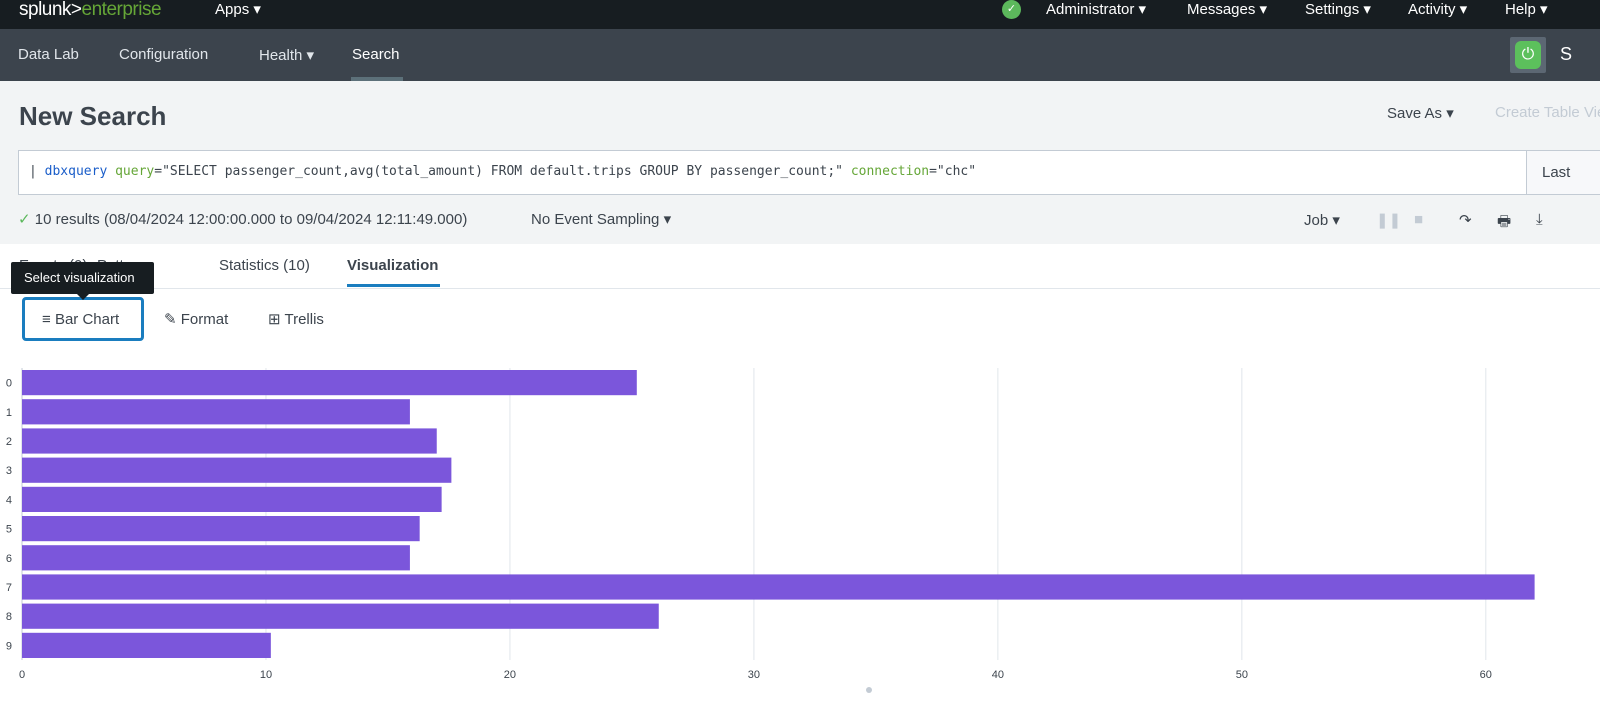  Describe the element at coordinates (93, 116) in the screenshot. I see `page-title: New Search` at that location.